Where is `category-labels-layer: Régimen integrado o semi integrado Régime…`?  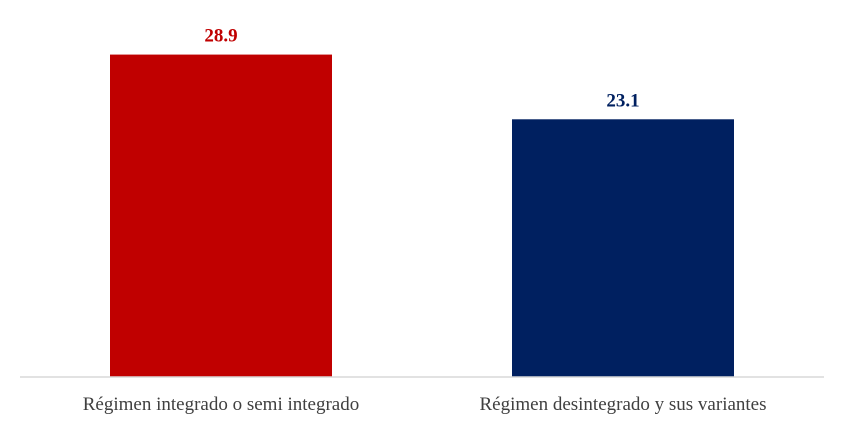
category-labels-layer: Régimen integrado o semi integrado Régime… is located at coordinates (425, 404).